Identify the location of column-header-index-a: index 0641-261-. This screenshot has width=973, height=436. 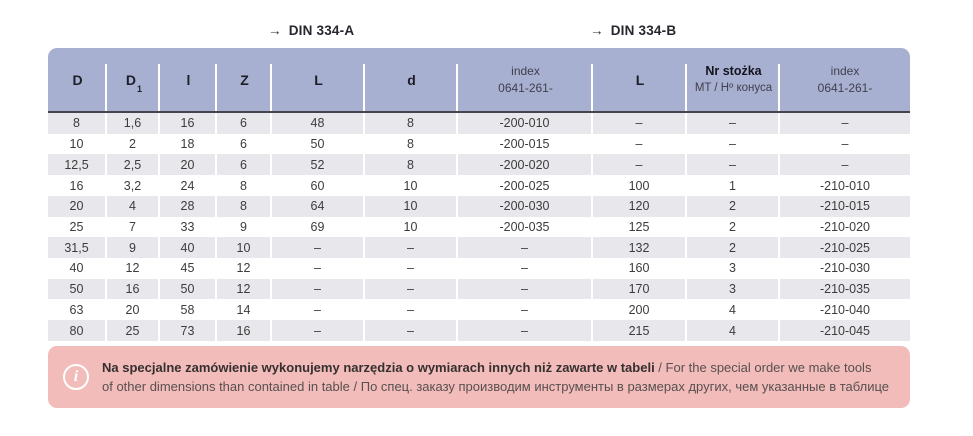
(525, 79).